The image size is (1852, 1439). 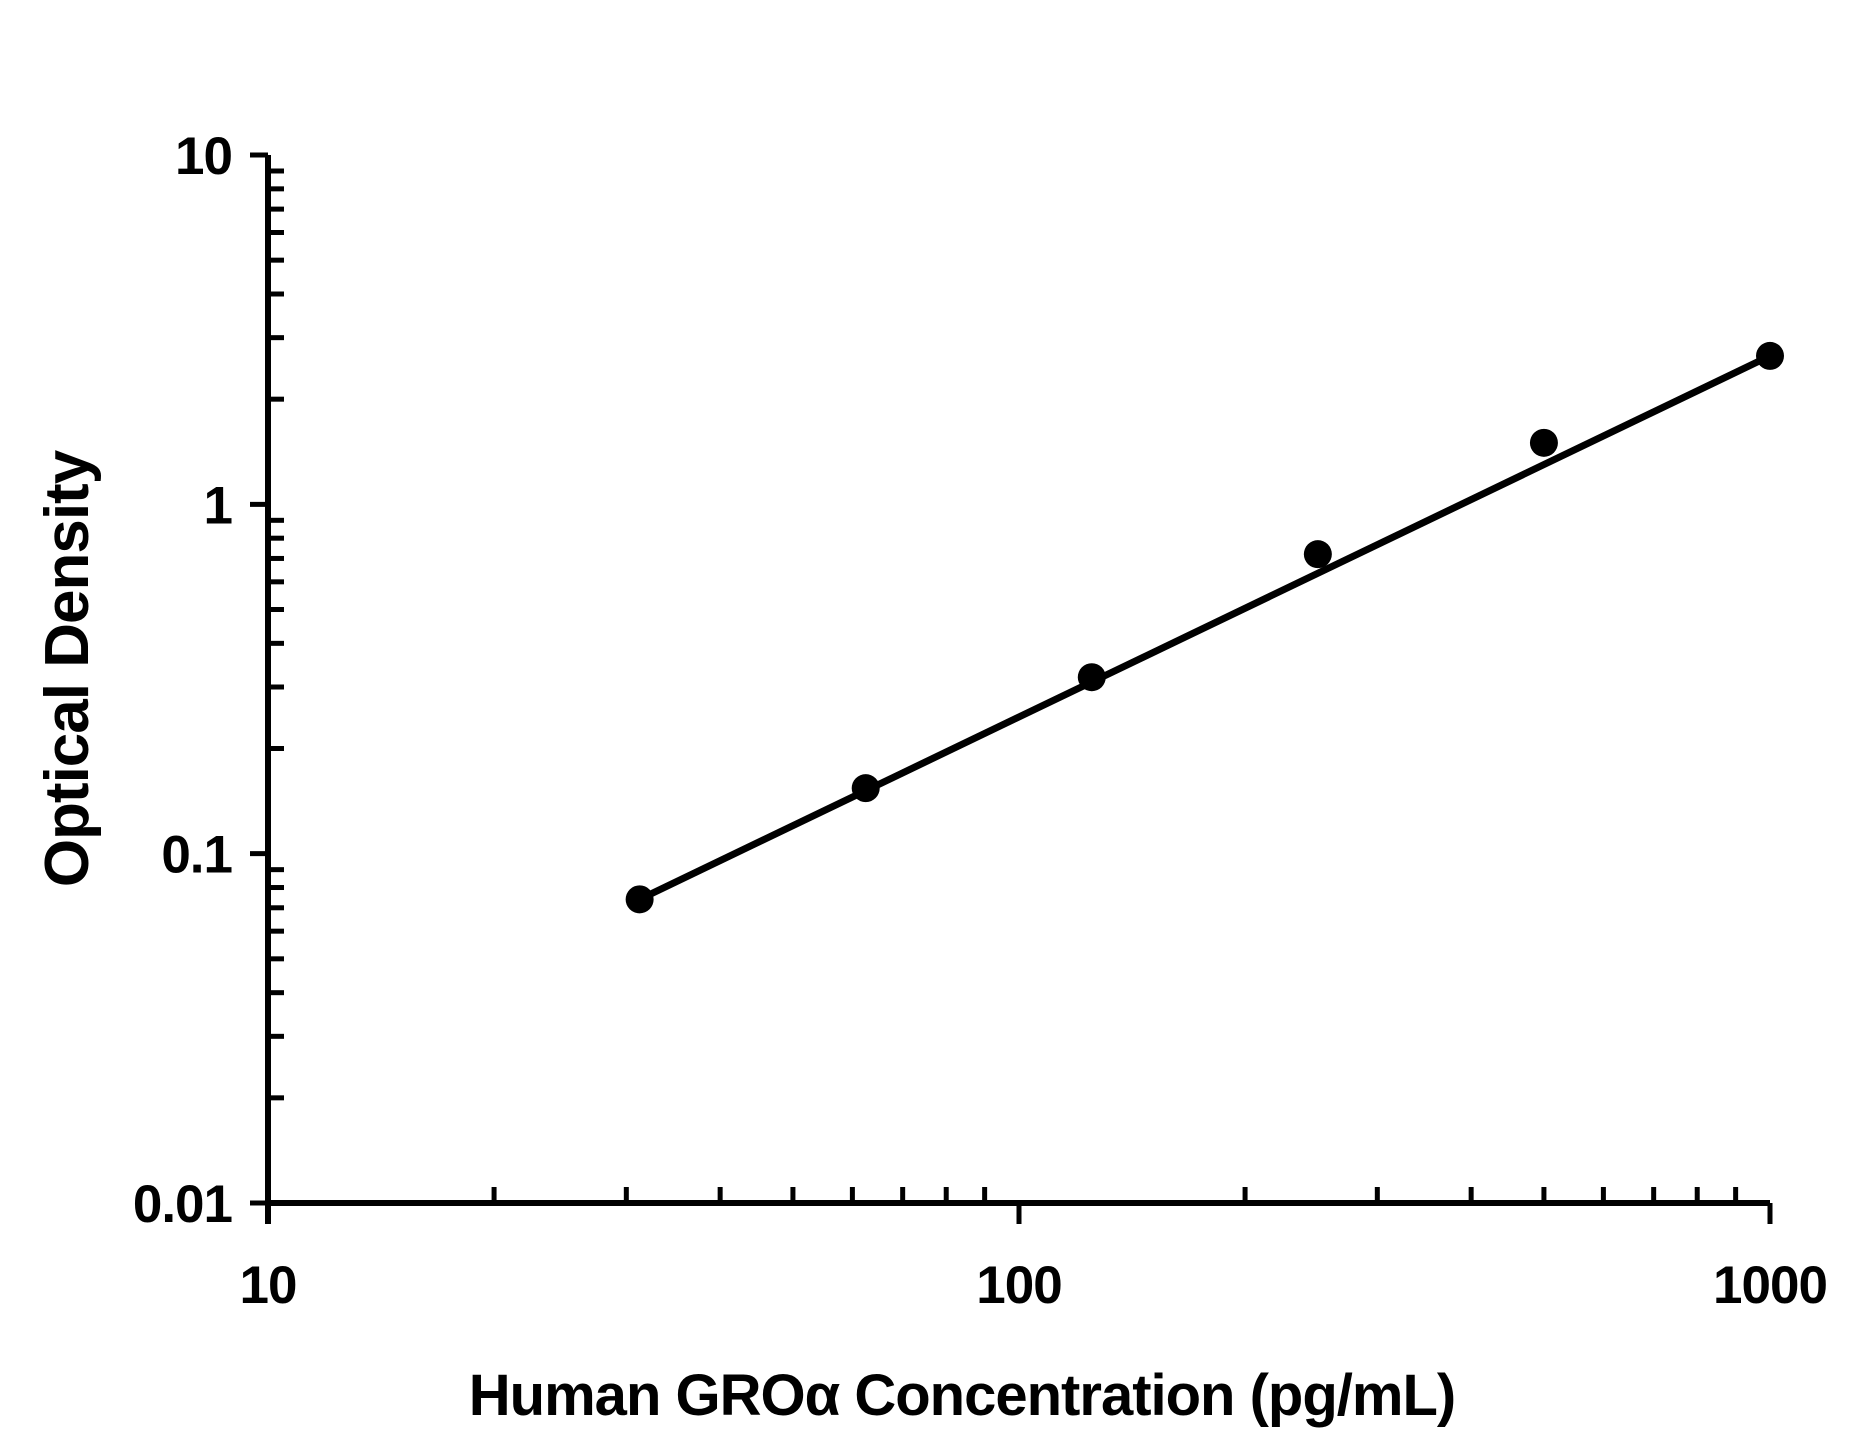 What do you see at coordinates (1770, 1285) in the screenshot?
I see `x-tick-label: 1000` at bounding box center [1770, 1285].